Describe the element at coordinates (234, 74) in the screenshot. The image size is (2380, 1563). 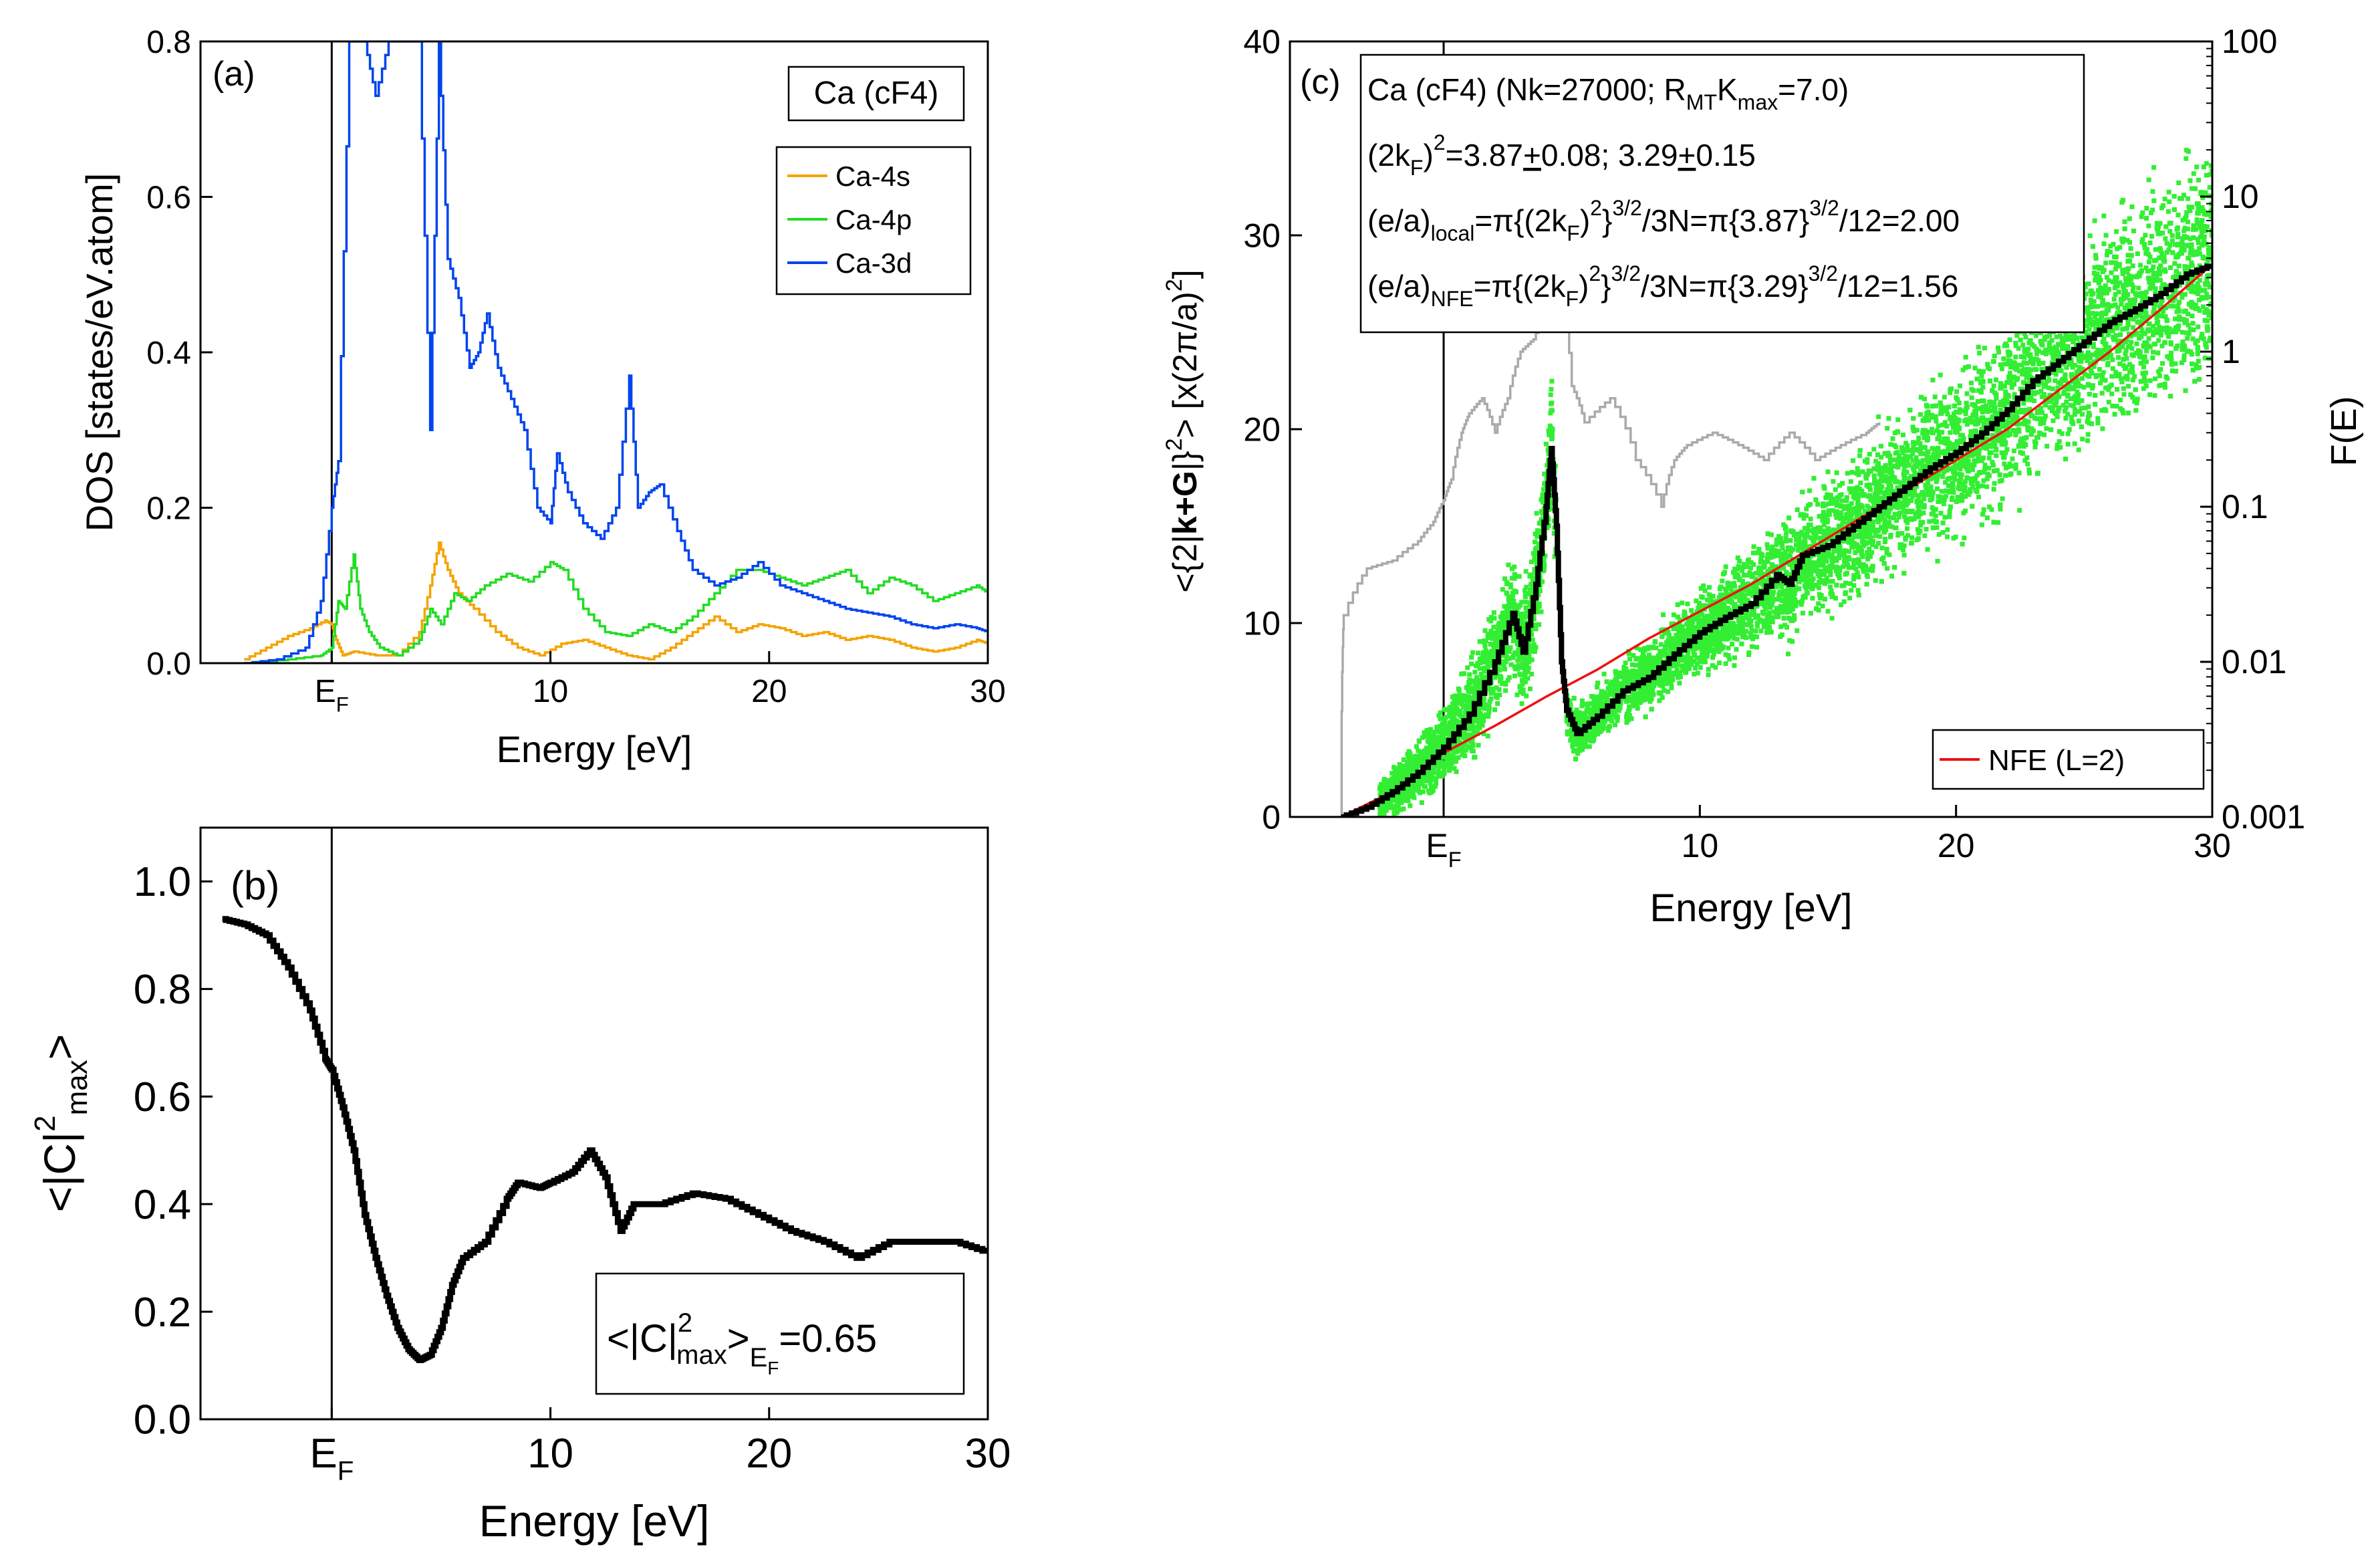
I see `panel-label: (a)` at that location.